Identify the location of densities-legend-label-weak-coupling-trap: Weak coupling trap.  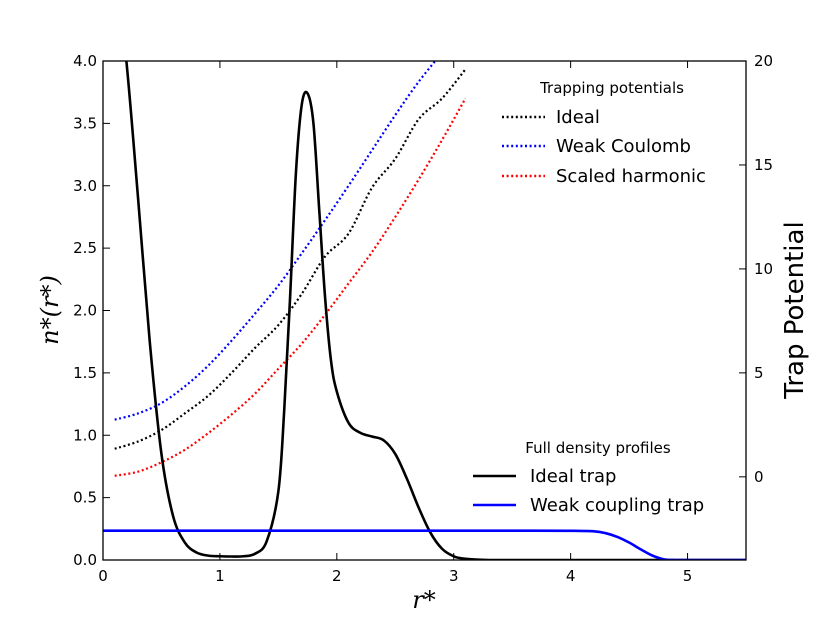
(617, 505).